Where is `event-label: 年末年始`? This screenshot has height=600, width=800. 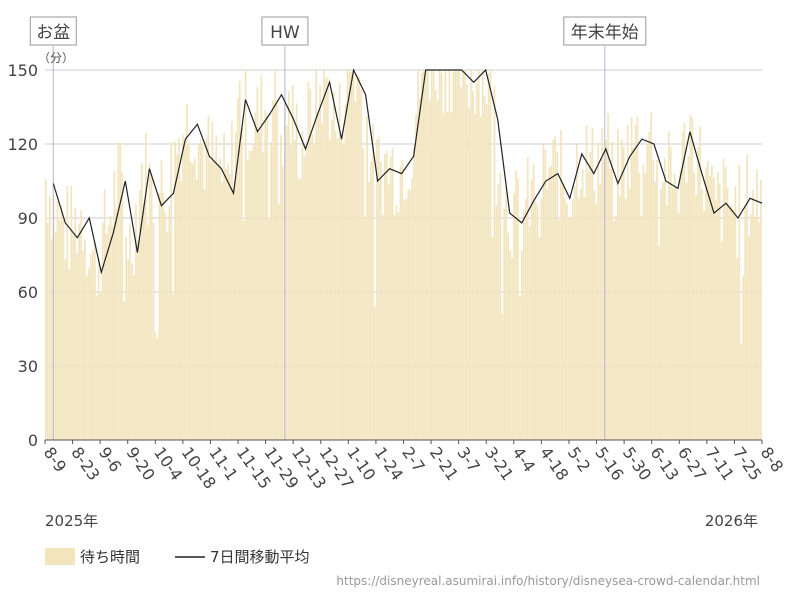 event-label: 年末年始 is located at coordinates (605, 33).